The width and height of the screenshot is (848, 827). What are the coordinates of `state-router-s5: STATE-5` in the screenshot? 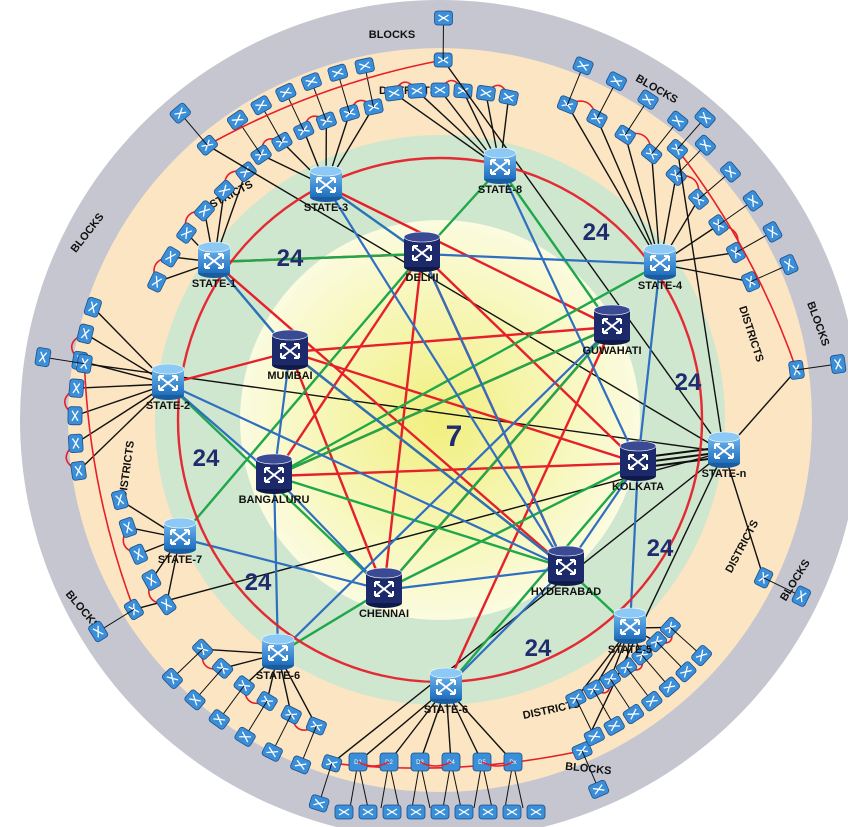 It's located at (630, 631).